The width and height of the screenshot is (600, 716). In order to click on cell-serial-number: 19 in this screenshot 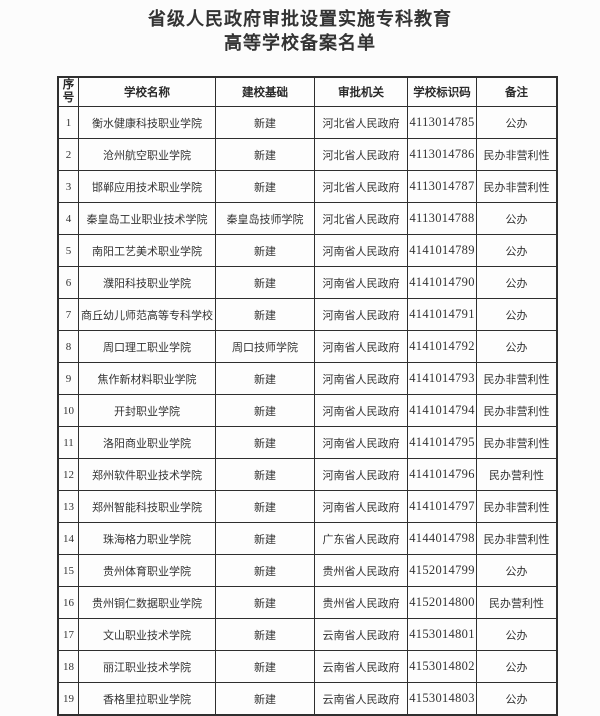, I will do `click(68, 699)`.